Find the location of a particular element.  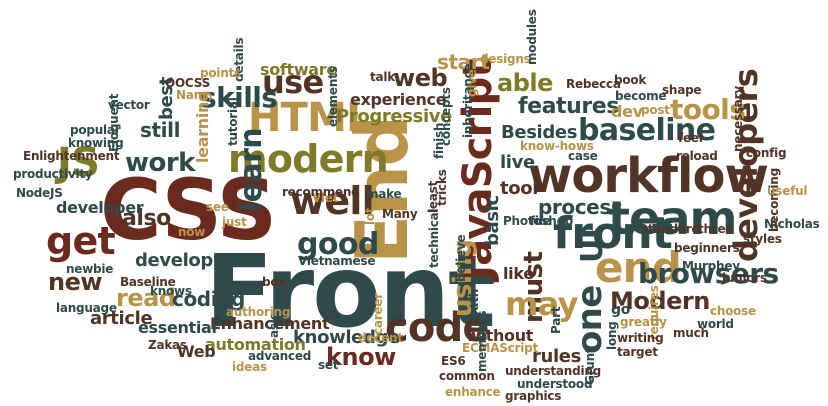

word-nodejs: NodeJS is located at coordinates (39, 193).